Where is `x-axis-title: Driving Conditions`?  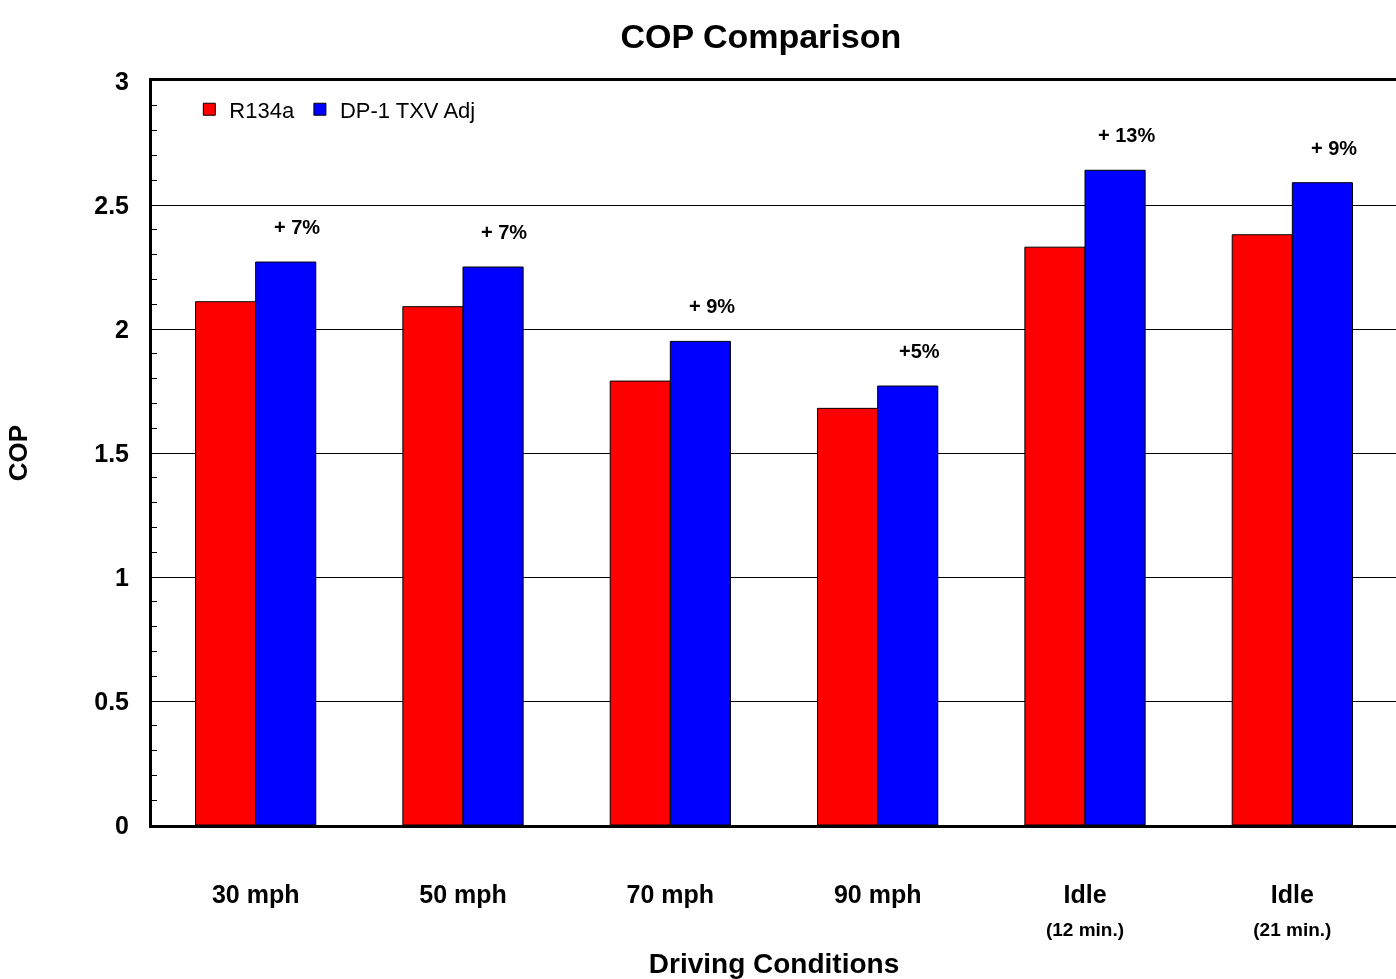 x-axis-title: Driving Conditions is located at coordinates (774, 963).